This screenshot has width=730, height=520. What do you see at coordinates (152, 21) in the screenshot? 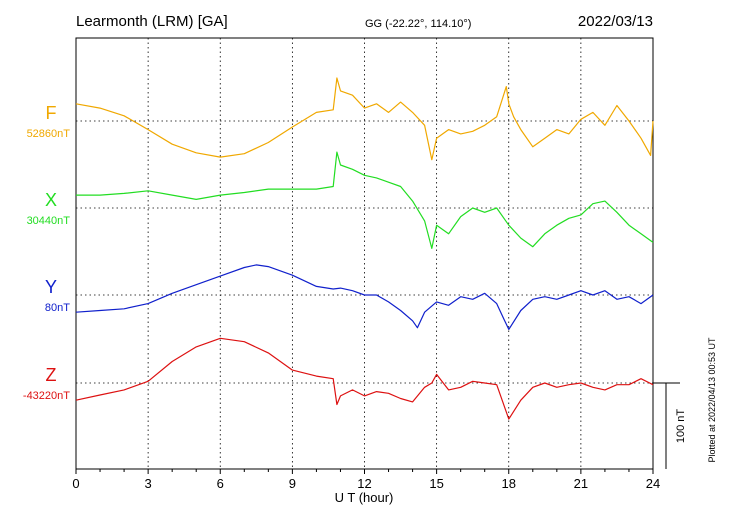
I see `station-title: Learmonth (LRM) [GA]` at bounding box center [152, 21].